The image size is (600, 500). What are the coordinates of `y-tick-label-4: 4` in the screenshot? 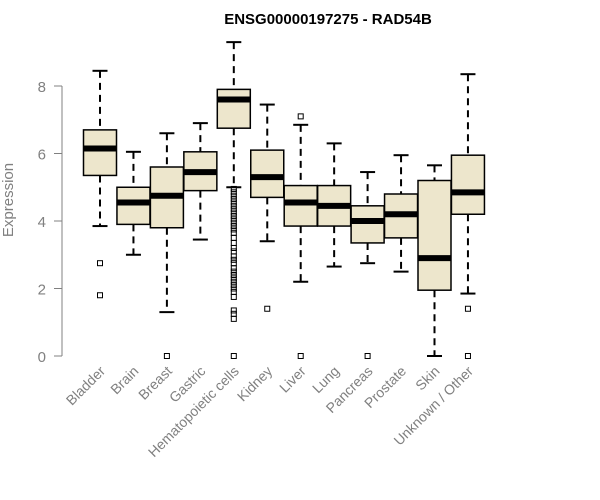 It's located at (42, 222).